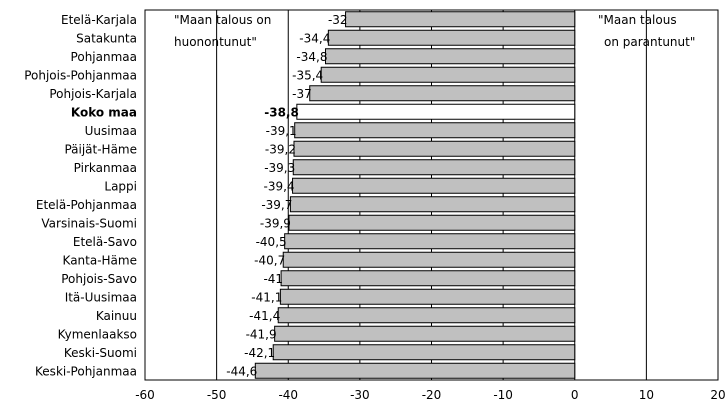 This screenshot has height=410, width=728. Describe the element at coordinates (281, 131) in the screenshot. I see `value-label: -39,1` at that location.